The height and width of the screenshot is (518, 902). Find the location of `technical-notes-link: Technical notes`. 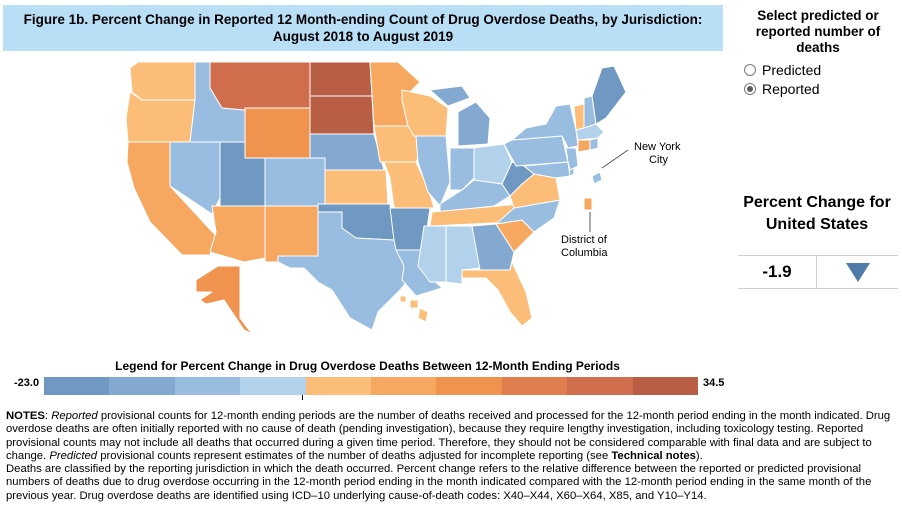

technical-notes-link: Technical notes is located at coordinates (653, 455).